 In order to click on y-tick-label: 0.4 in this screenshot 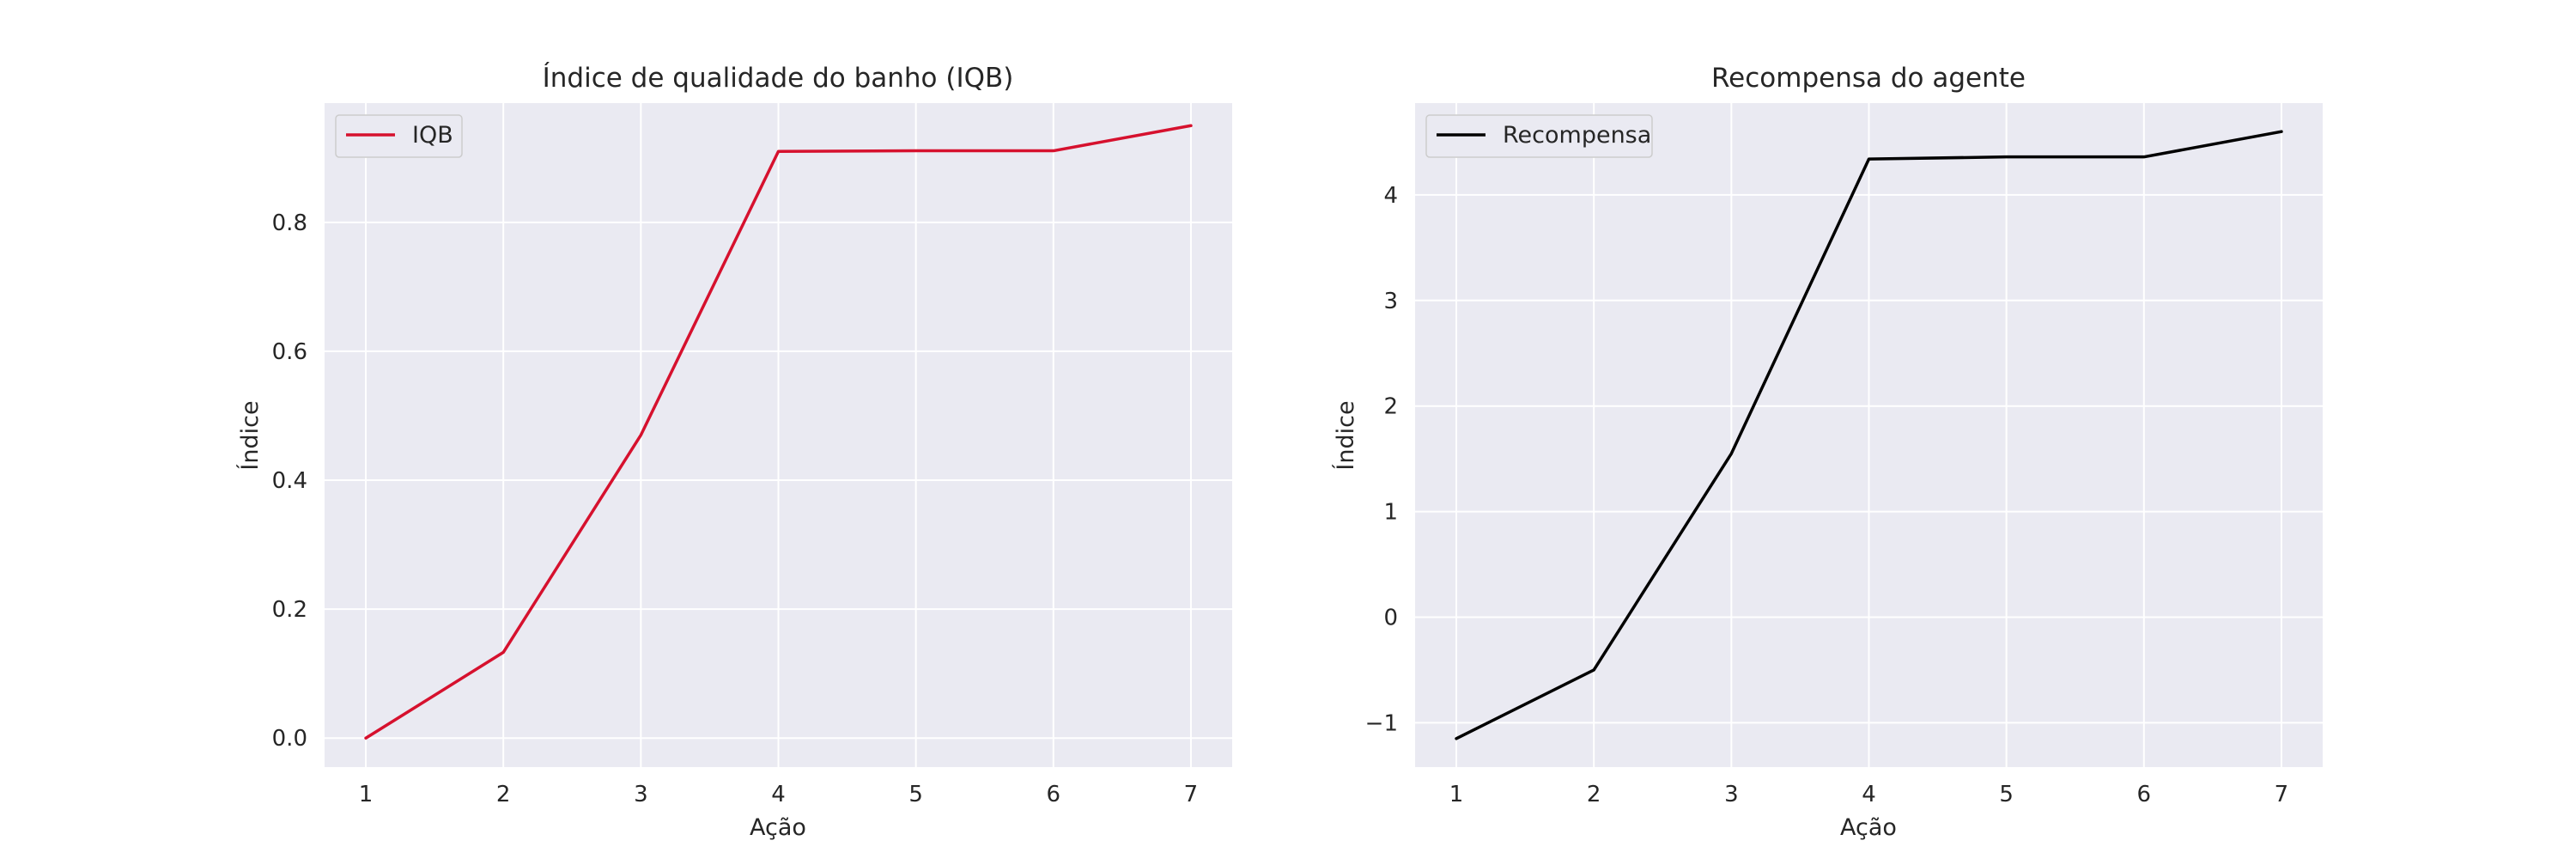, I will do `click(290, 481)`.